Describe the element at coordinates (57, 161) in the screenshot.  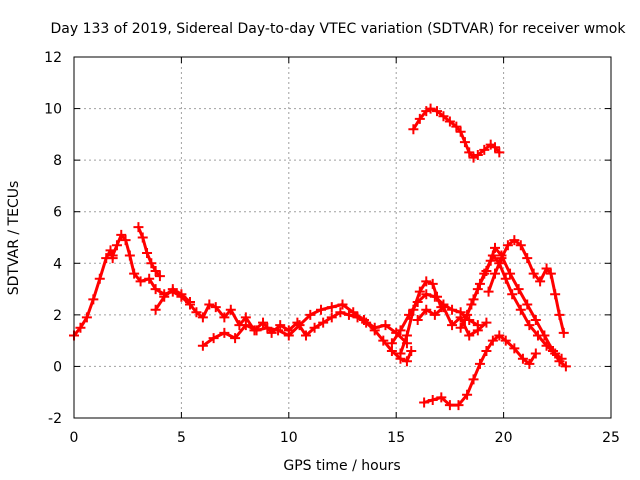
I see `y-tick-label: 8` at that location.